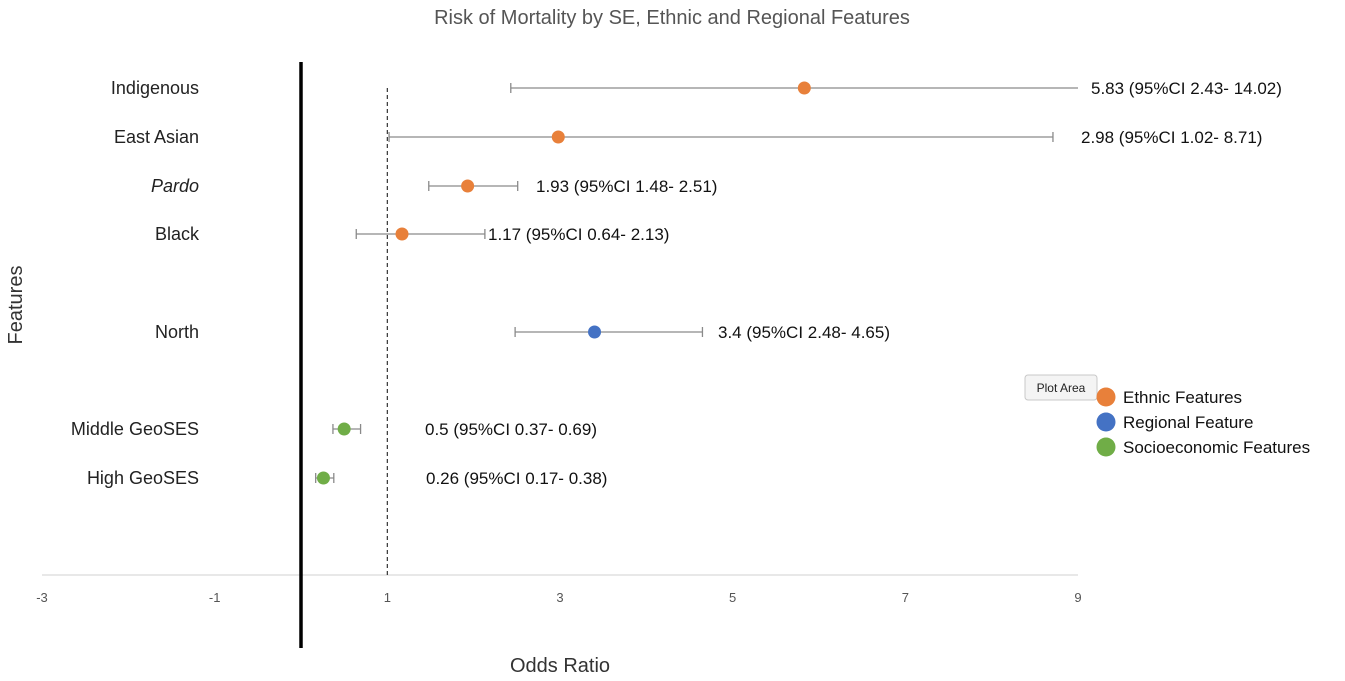  I want to click on odds-ratio-value-label: 1.17 (95%CI 0.64- 2.13), so click(578, 234).